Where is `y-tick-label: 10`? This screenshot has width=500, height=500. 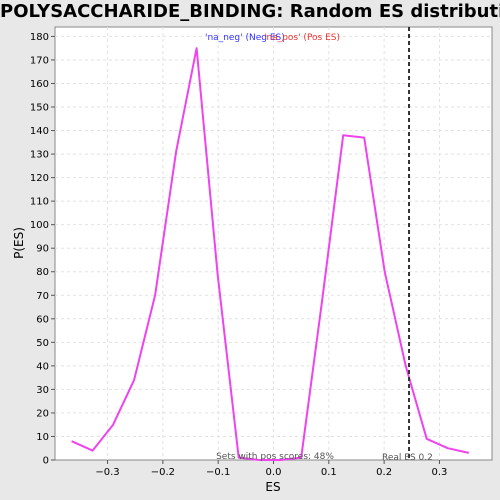
y-tick-label: 10 is located at coordinates (42, 437).